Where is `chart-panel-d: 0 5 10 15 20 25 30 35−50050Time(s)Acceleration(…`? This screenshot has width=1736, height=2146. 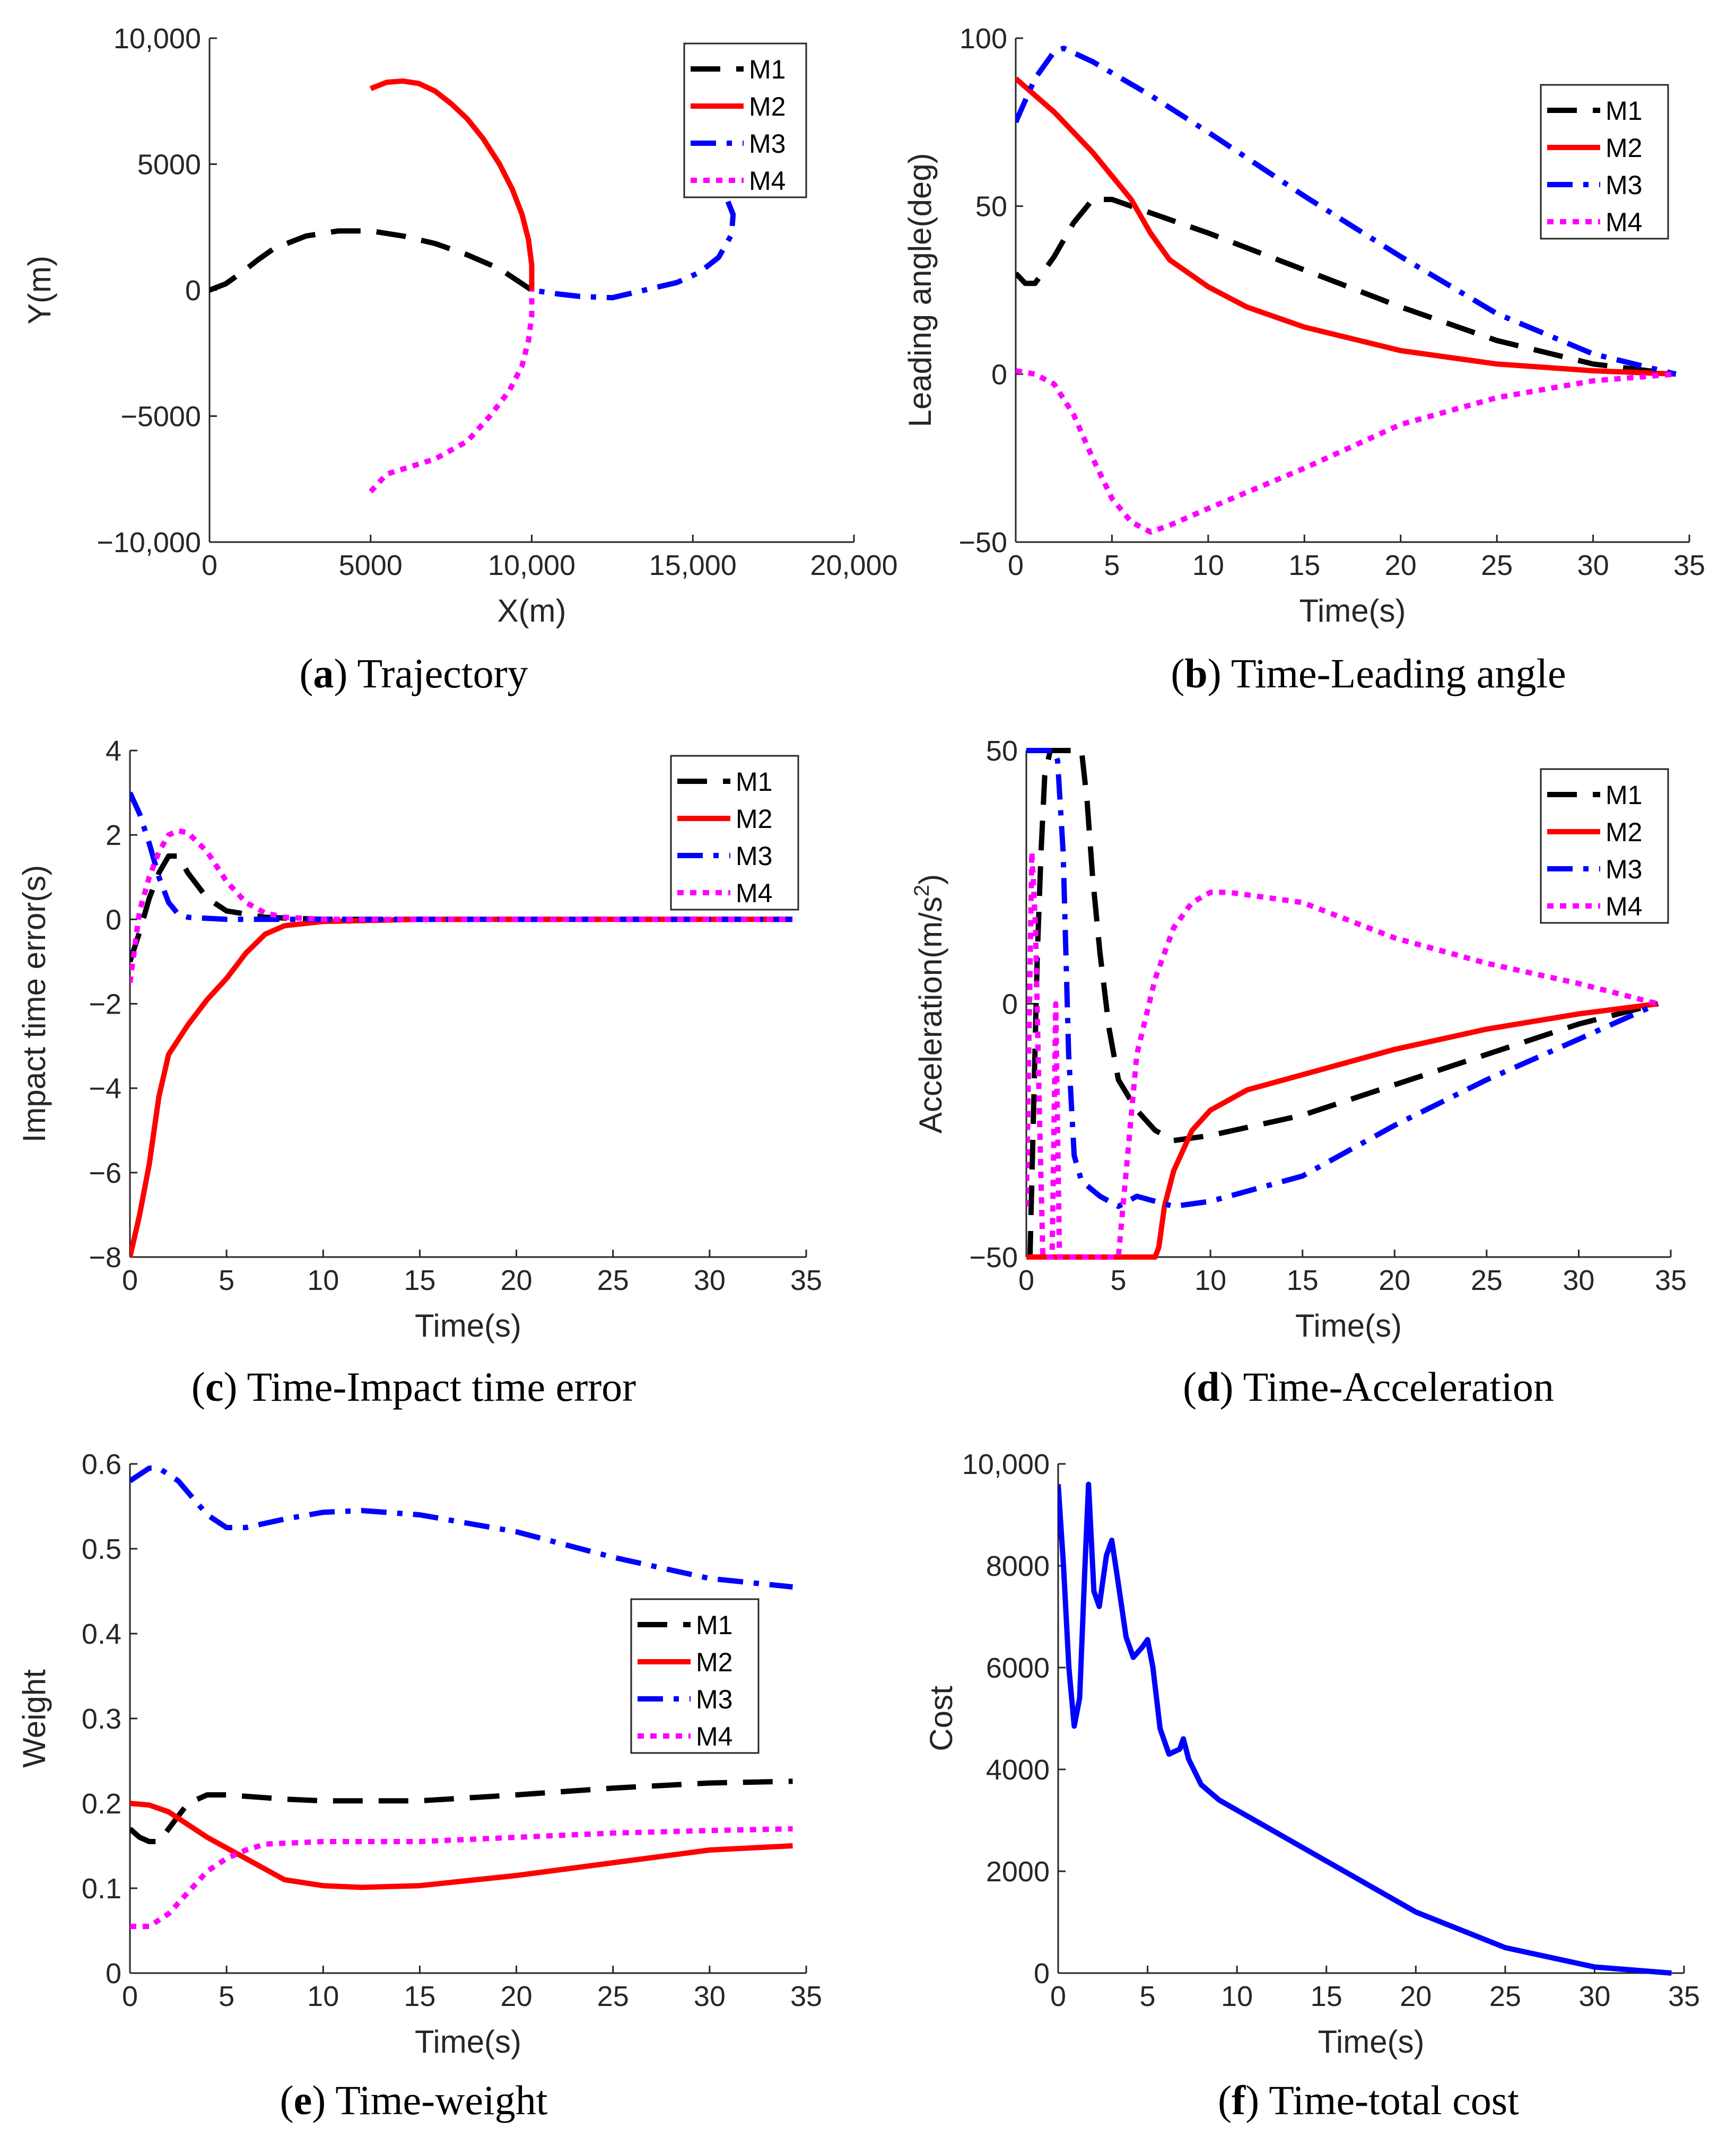 chart-panel-d: 0 5 10 15 20 25 30 35−50050Time(s)Acceleration(… is located at coordinates (1298, 1039).